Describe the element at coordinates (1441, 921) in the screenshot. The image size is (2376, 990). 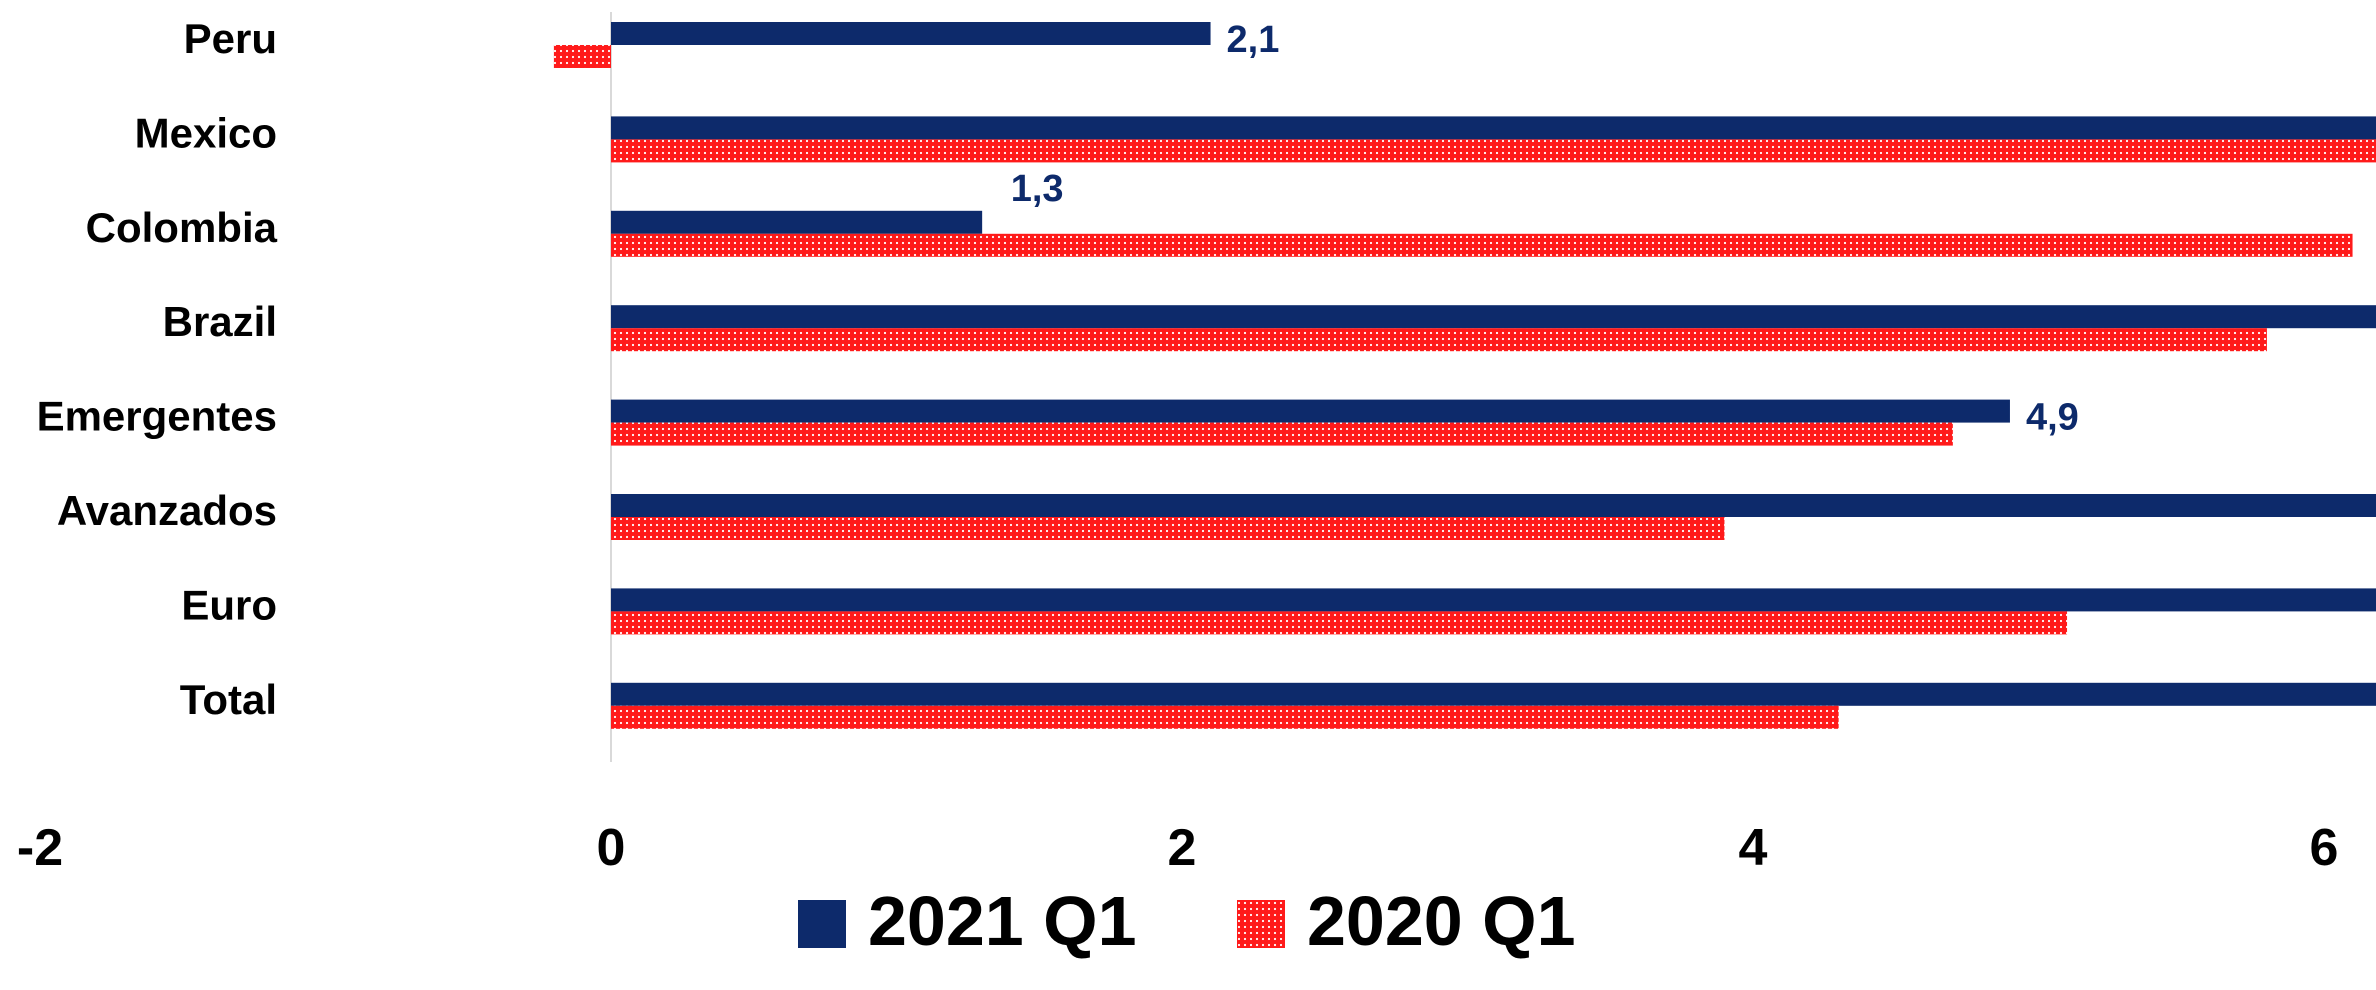
I see `legend-label-2020-q1: 2020 Q1` at that location.